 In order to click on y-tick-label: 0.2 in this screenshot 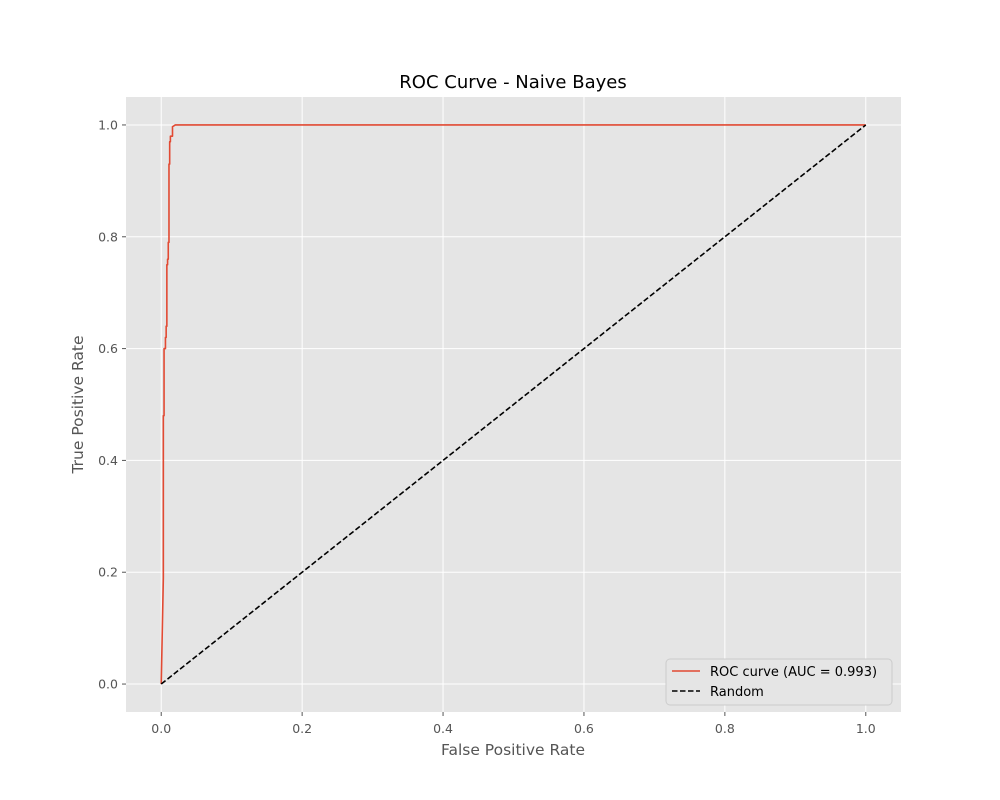, I will do `click(108, 572)`.